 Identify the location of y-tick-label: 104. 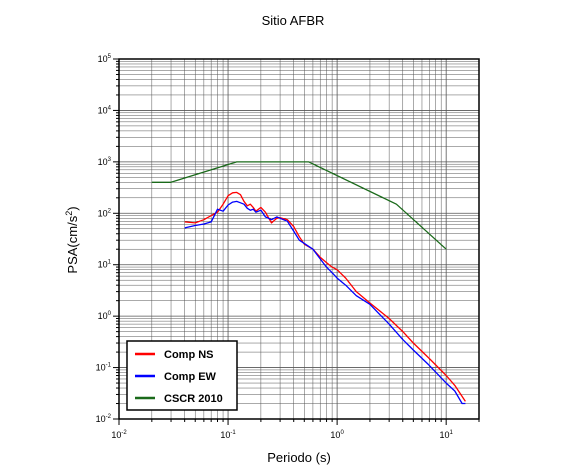
(105, 110).